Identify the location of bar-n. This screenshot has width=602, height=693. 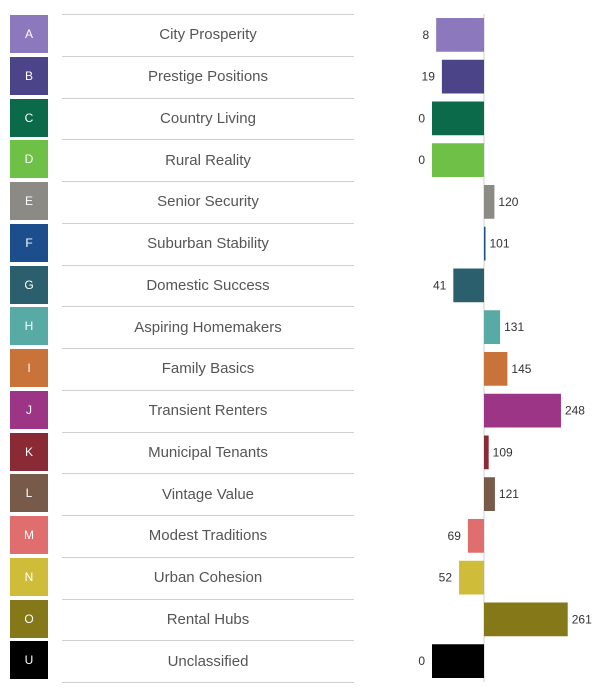
(471, 577).